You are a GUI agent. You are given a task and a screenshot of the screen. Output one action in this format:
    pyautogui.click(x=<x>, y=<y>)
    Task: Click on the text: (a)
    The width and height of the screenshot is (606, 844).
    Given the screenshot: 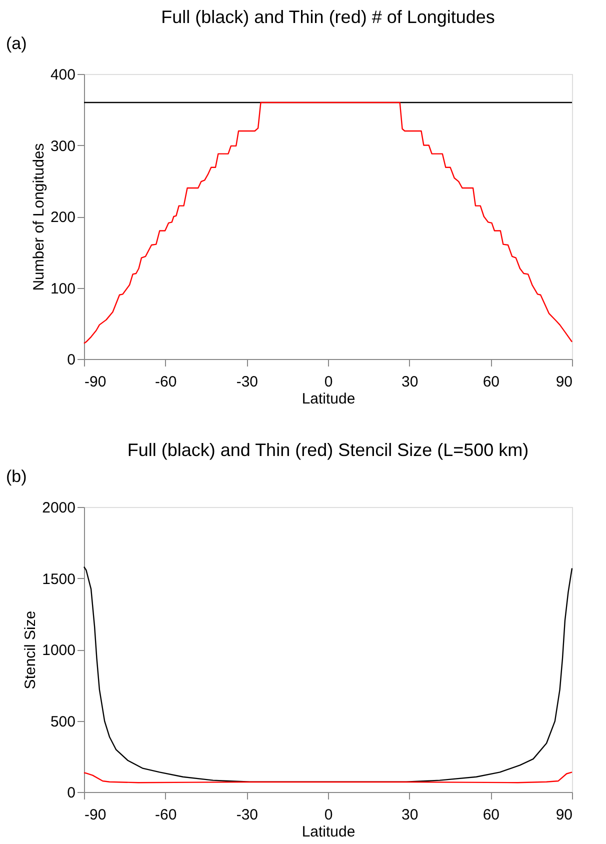 What is the action you would take?
    pyautogui.click(x=16, y=43)
    